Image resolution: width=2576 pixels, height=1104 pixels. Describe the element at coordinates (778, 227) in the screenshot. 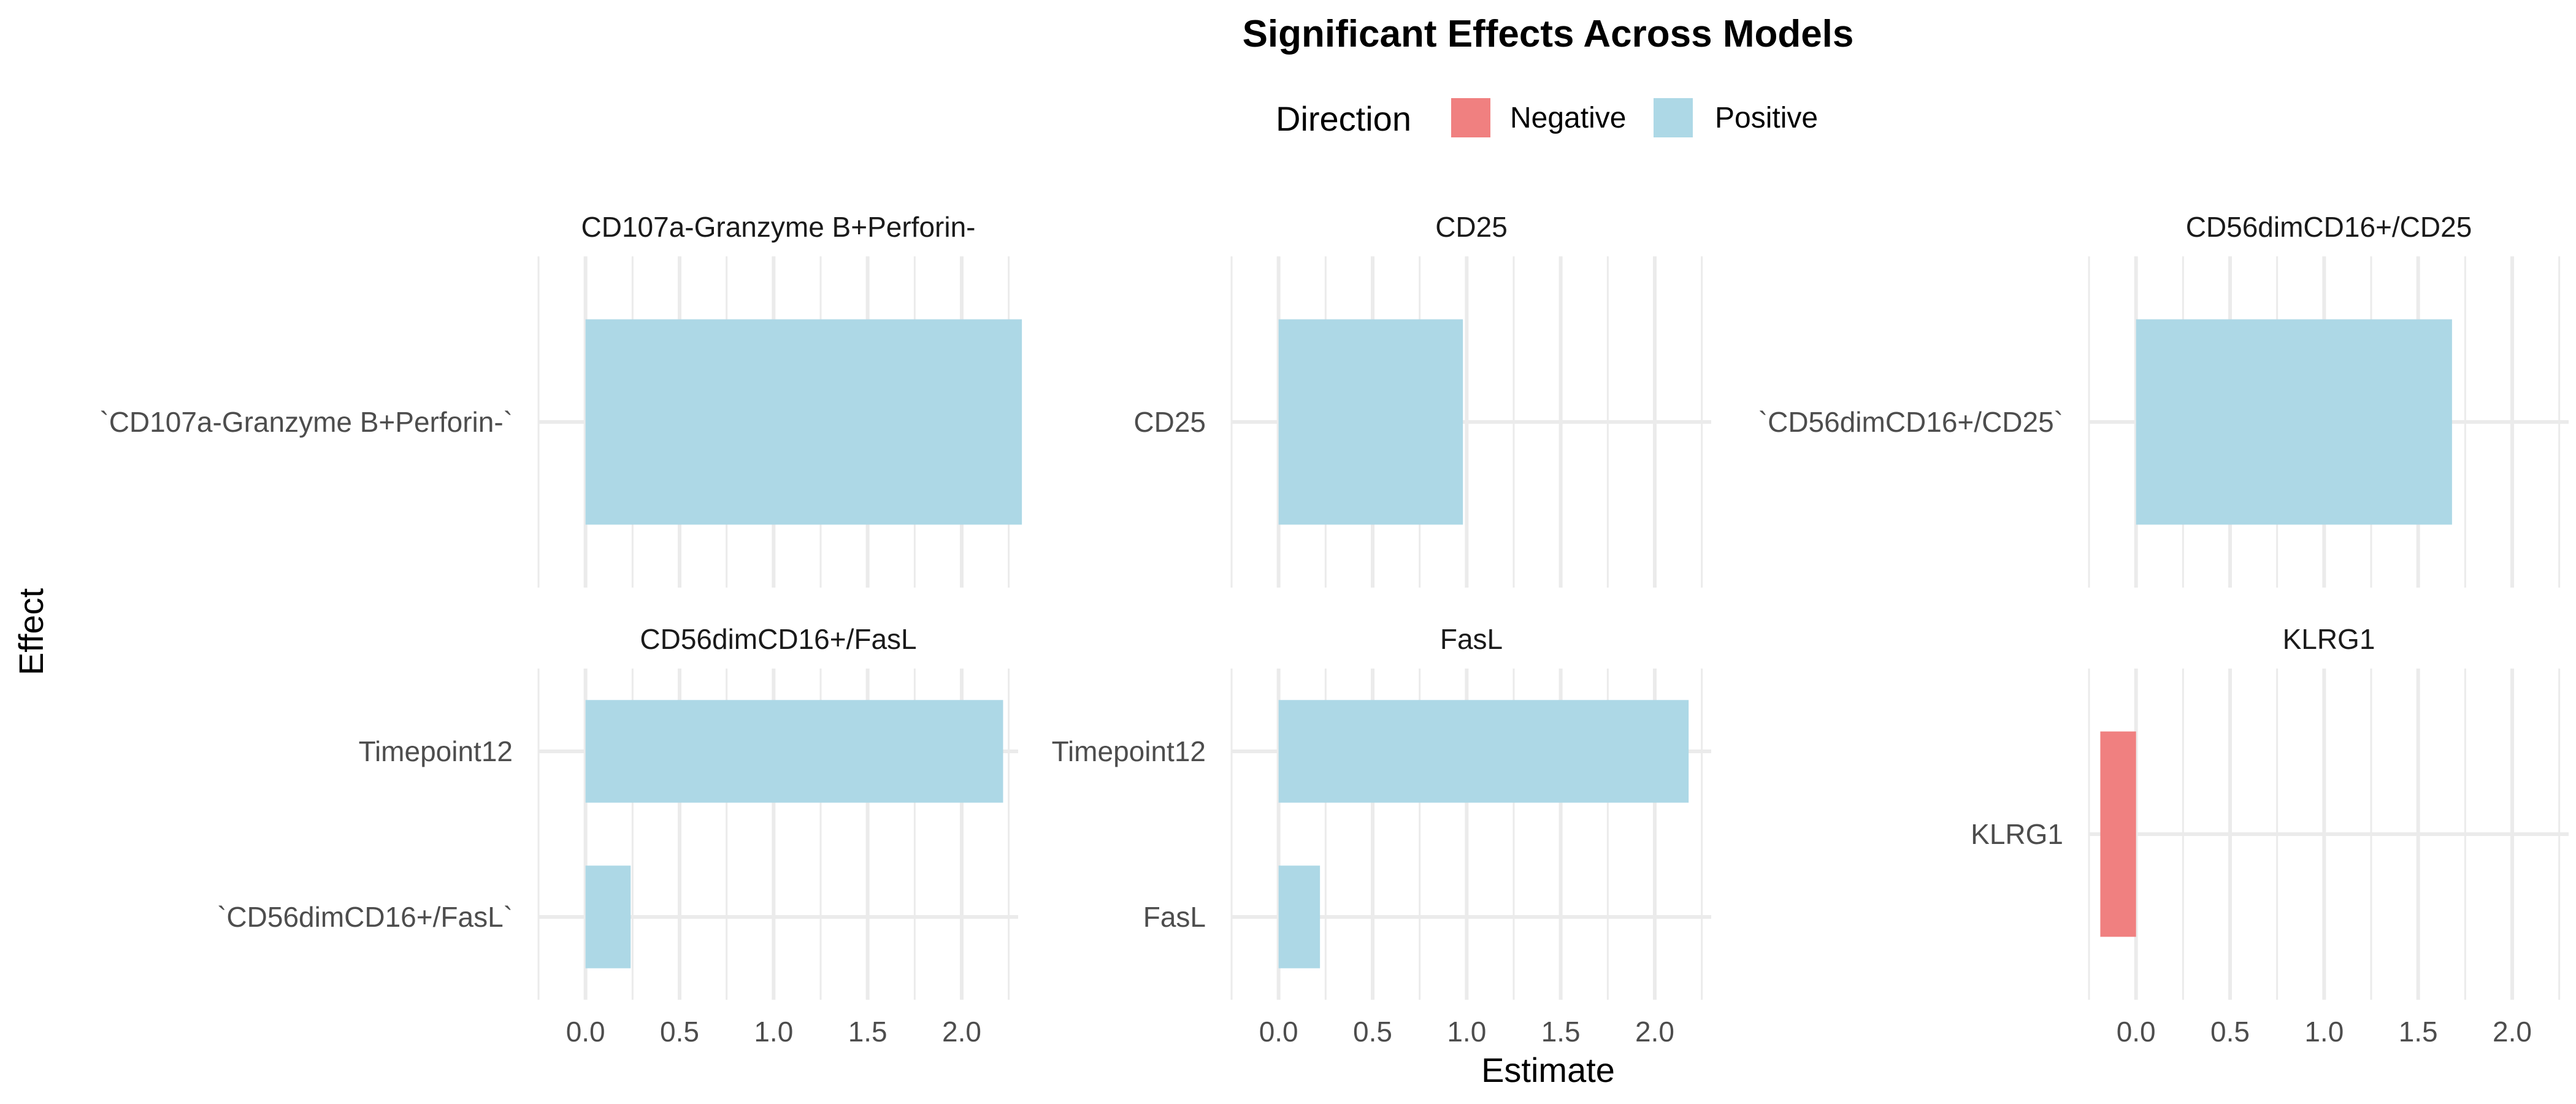

I see `facet-title: CD107a-Granzyme B+Perforin-` at that location.